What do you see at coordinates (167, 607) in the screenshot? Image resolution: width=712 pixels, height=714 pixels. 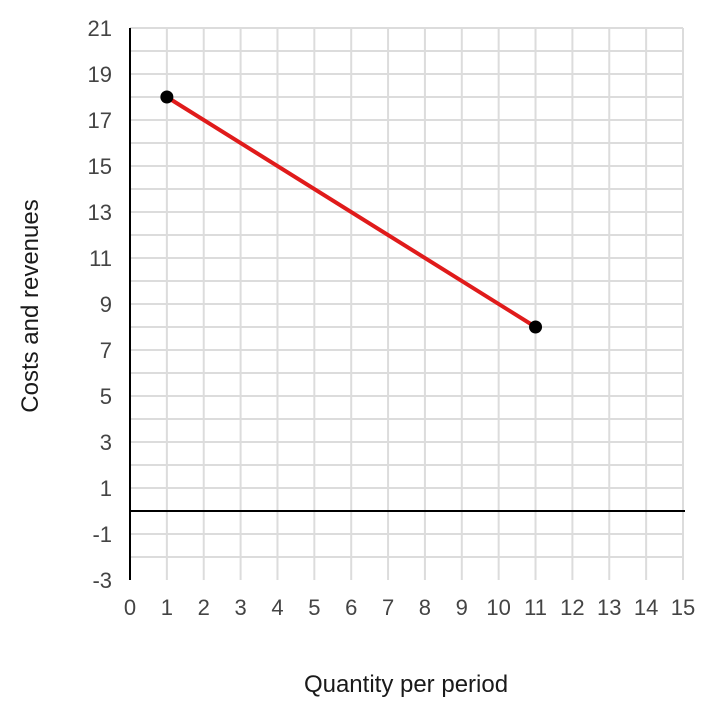 I see `x-tick-label: 1` at bounding box center [167, 607].